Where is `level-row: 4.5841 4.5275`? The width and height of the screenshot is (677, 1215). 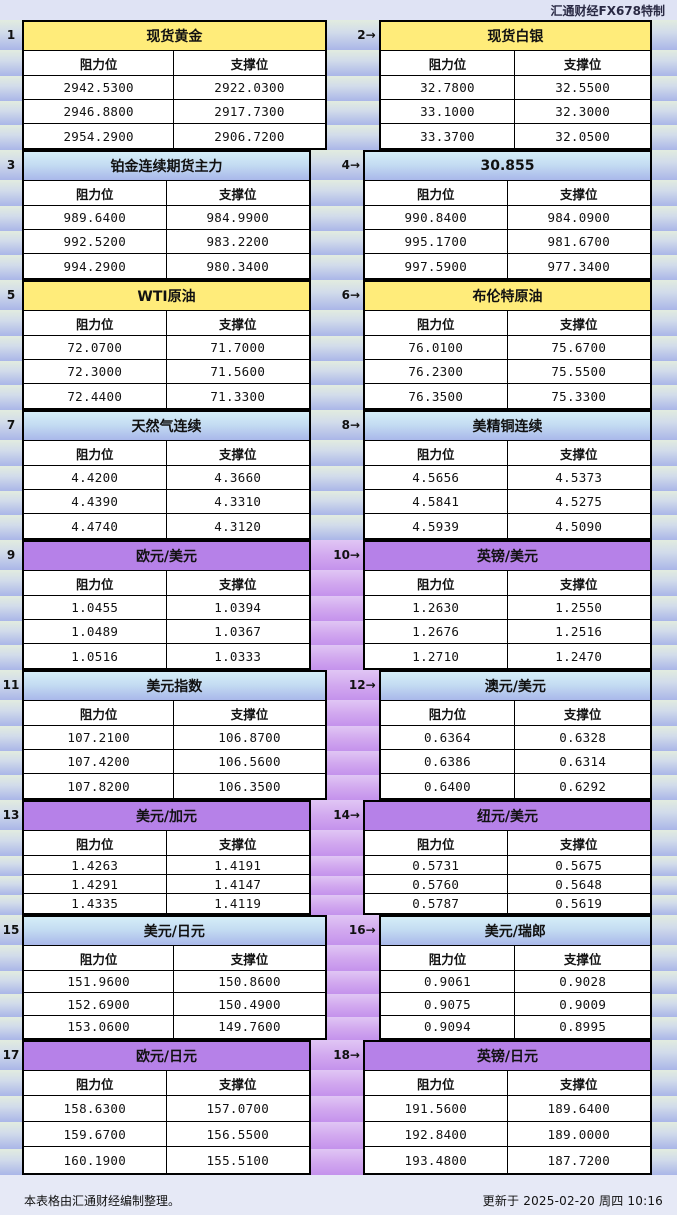
level-row: 4.5841 4.5275 is located at coordinates (507, 502).